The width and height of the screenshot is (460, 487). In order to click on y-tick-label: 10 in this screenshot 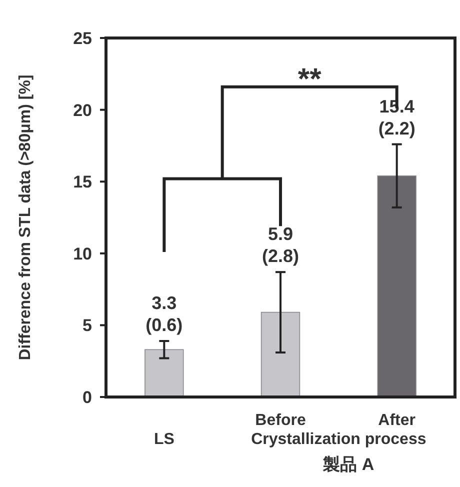, I will do `click(82, 254)`.